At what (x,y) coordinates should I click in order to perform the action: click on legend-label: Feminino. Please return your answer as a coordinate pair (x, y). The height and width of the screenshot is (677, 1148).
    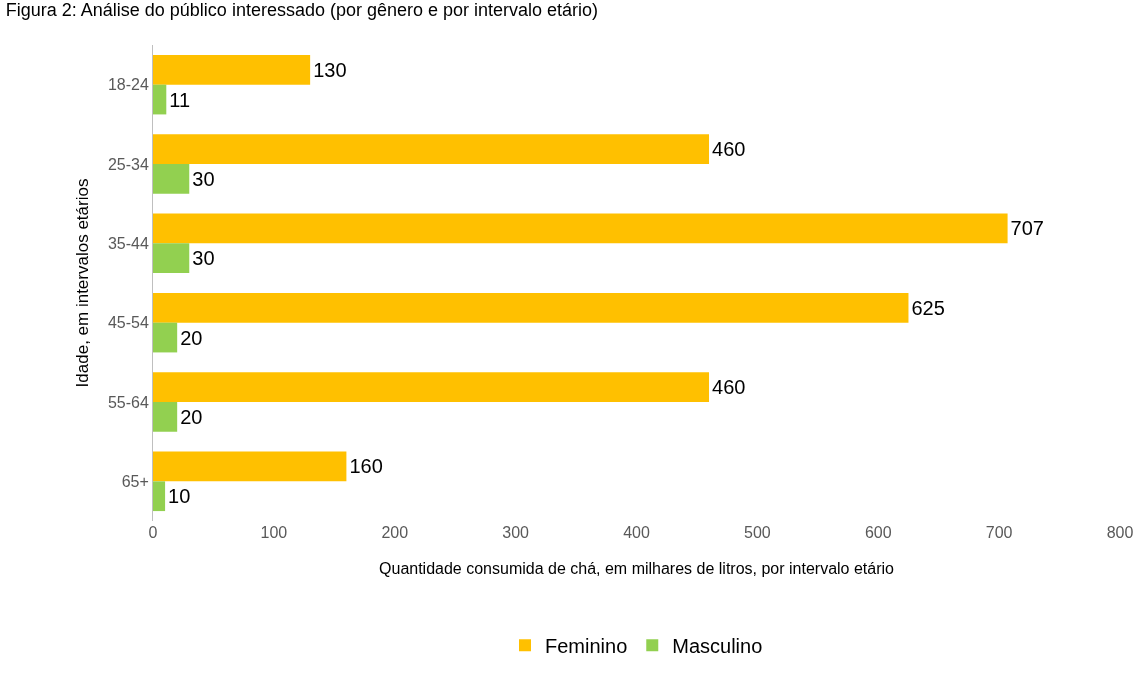
    Looking at the image, I should click on (586, 646).